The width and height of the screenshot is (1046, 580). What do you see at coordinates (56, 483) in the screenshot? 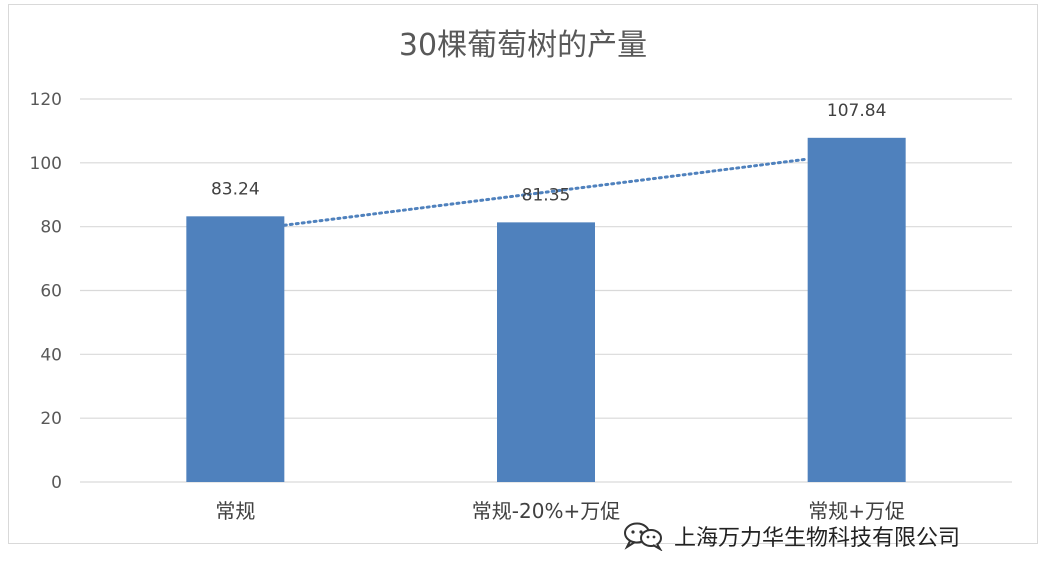
I see `y-tick-label: 0` at bounding box center [56, 483].